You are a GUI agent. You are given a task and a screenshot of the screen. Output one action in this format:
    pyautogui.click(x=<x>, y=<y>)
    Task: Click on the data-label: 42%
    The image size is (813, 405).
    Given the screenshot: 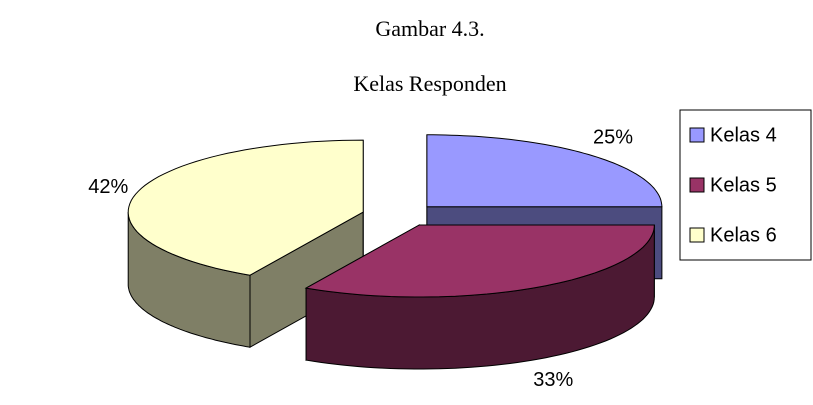 What is the action you would take?
    pyautogui.click(x=108, y=187)
    